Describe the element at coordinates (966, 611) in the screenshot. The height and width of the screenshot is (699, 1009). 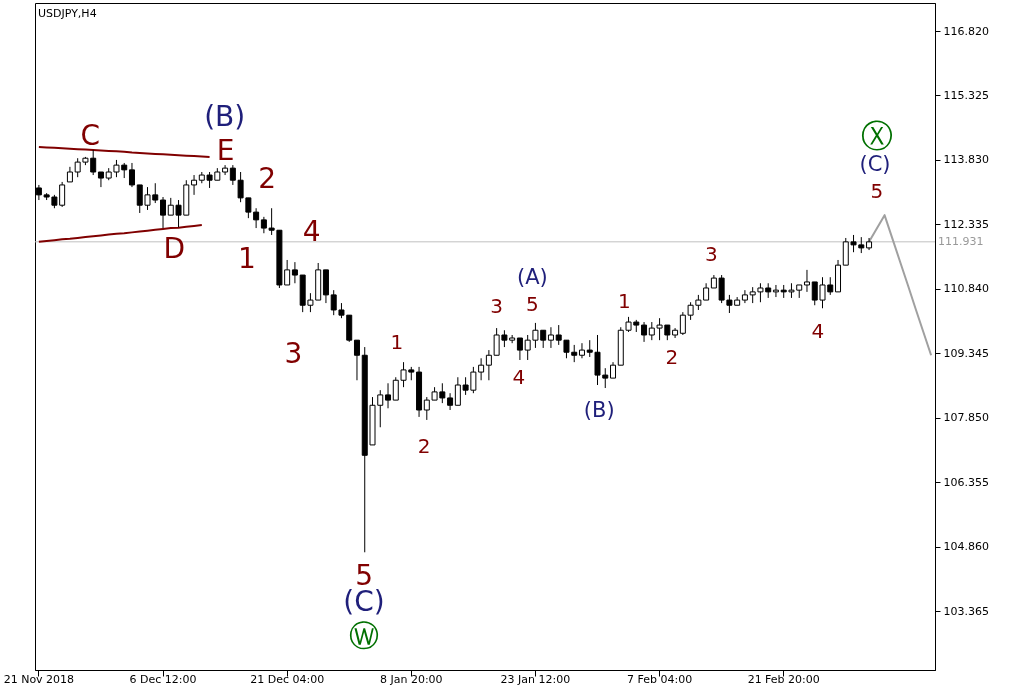
I see `y-tick-label: 103.365` at that location.